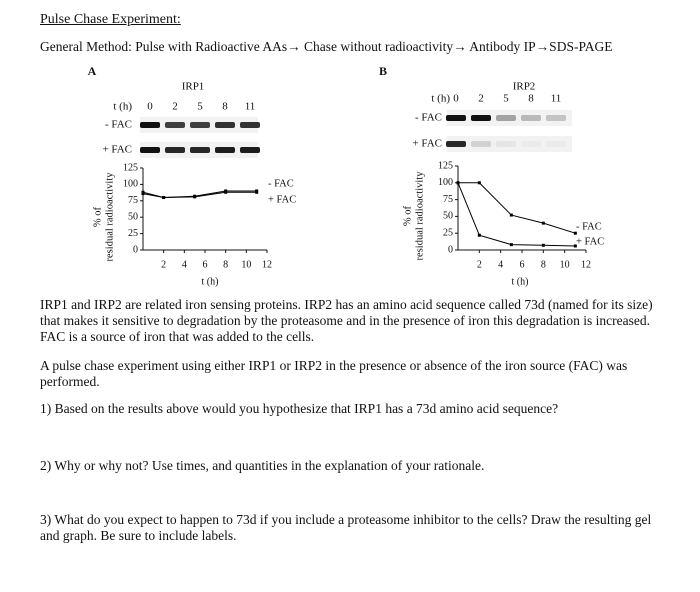 Image resolution: width=700 pixels, height=592 pixels. Describe the element at coordinates (110, 19) in the screenshot. I see `title: Pulse Chase Experiment:` at that location.